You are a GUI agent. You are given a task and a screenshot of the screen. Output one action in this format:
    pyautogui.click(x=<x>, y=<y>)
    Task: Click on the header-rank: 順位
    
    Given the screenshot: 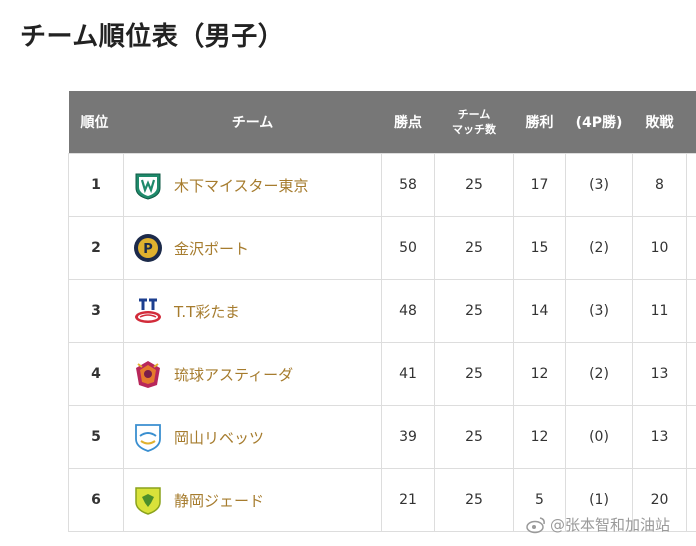 What is the action you would take?
    pyautogui.click(x=96, y=122)
    